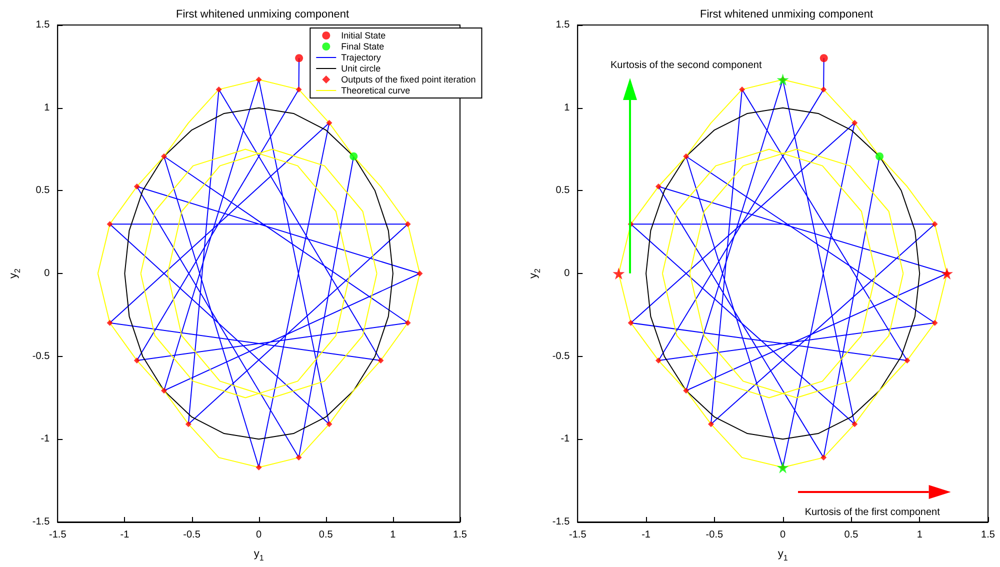 The width and height of the screenshot is (1000, 567). Describe the element at coordinates (375, 91) in the screenshot. I see `legend-label: Theoretical curve` at that location.